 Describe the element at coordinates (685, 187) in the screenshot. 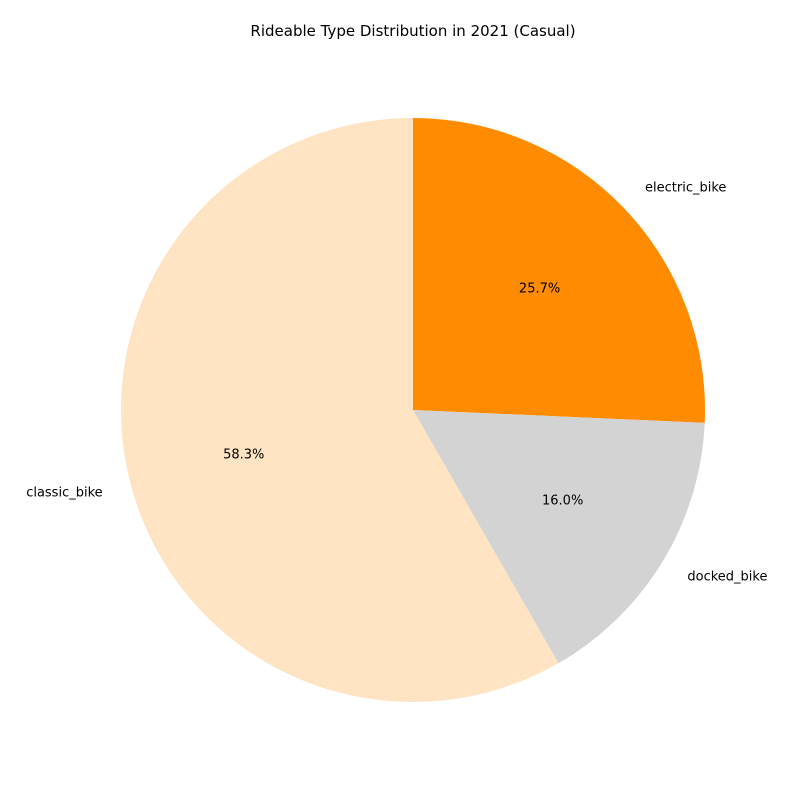

I see `slice-label-electric-bike: electric_bike` at that location.